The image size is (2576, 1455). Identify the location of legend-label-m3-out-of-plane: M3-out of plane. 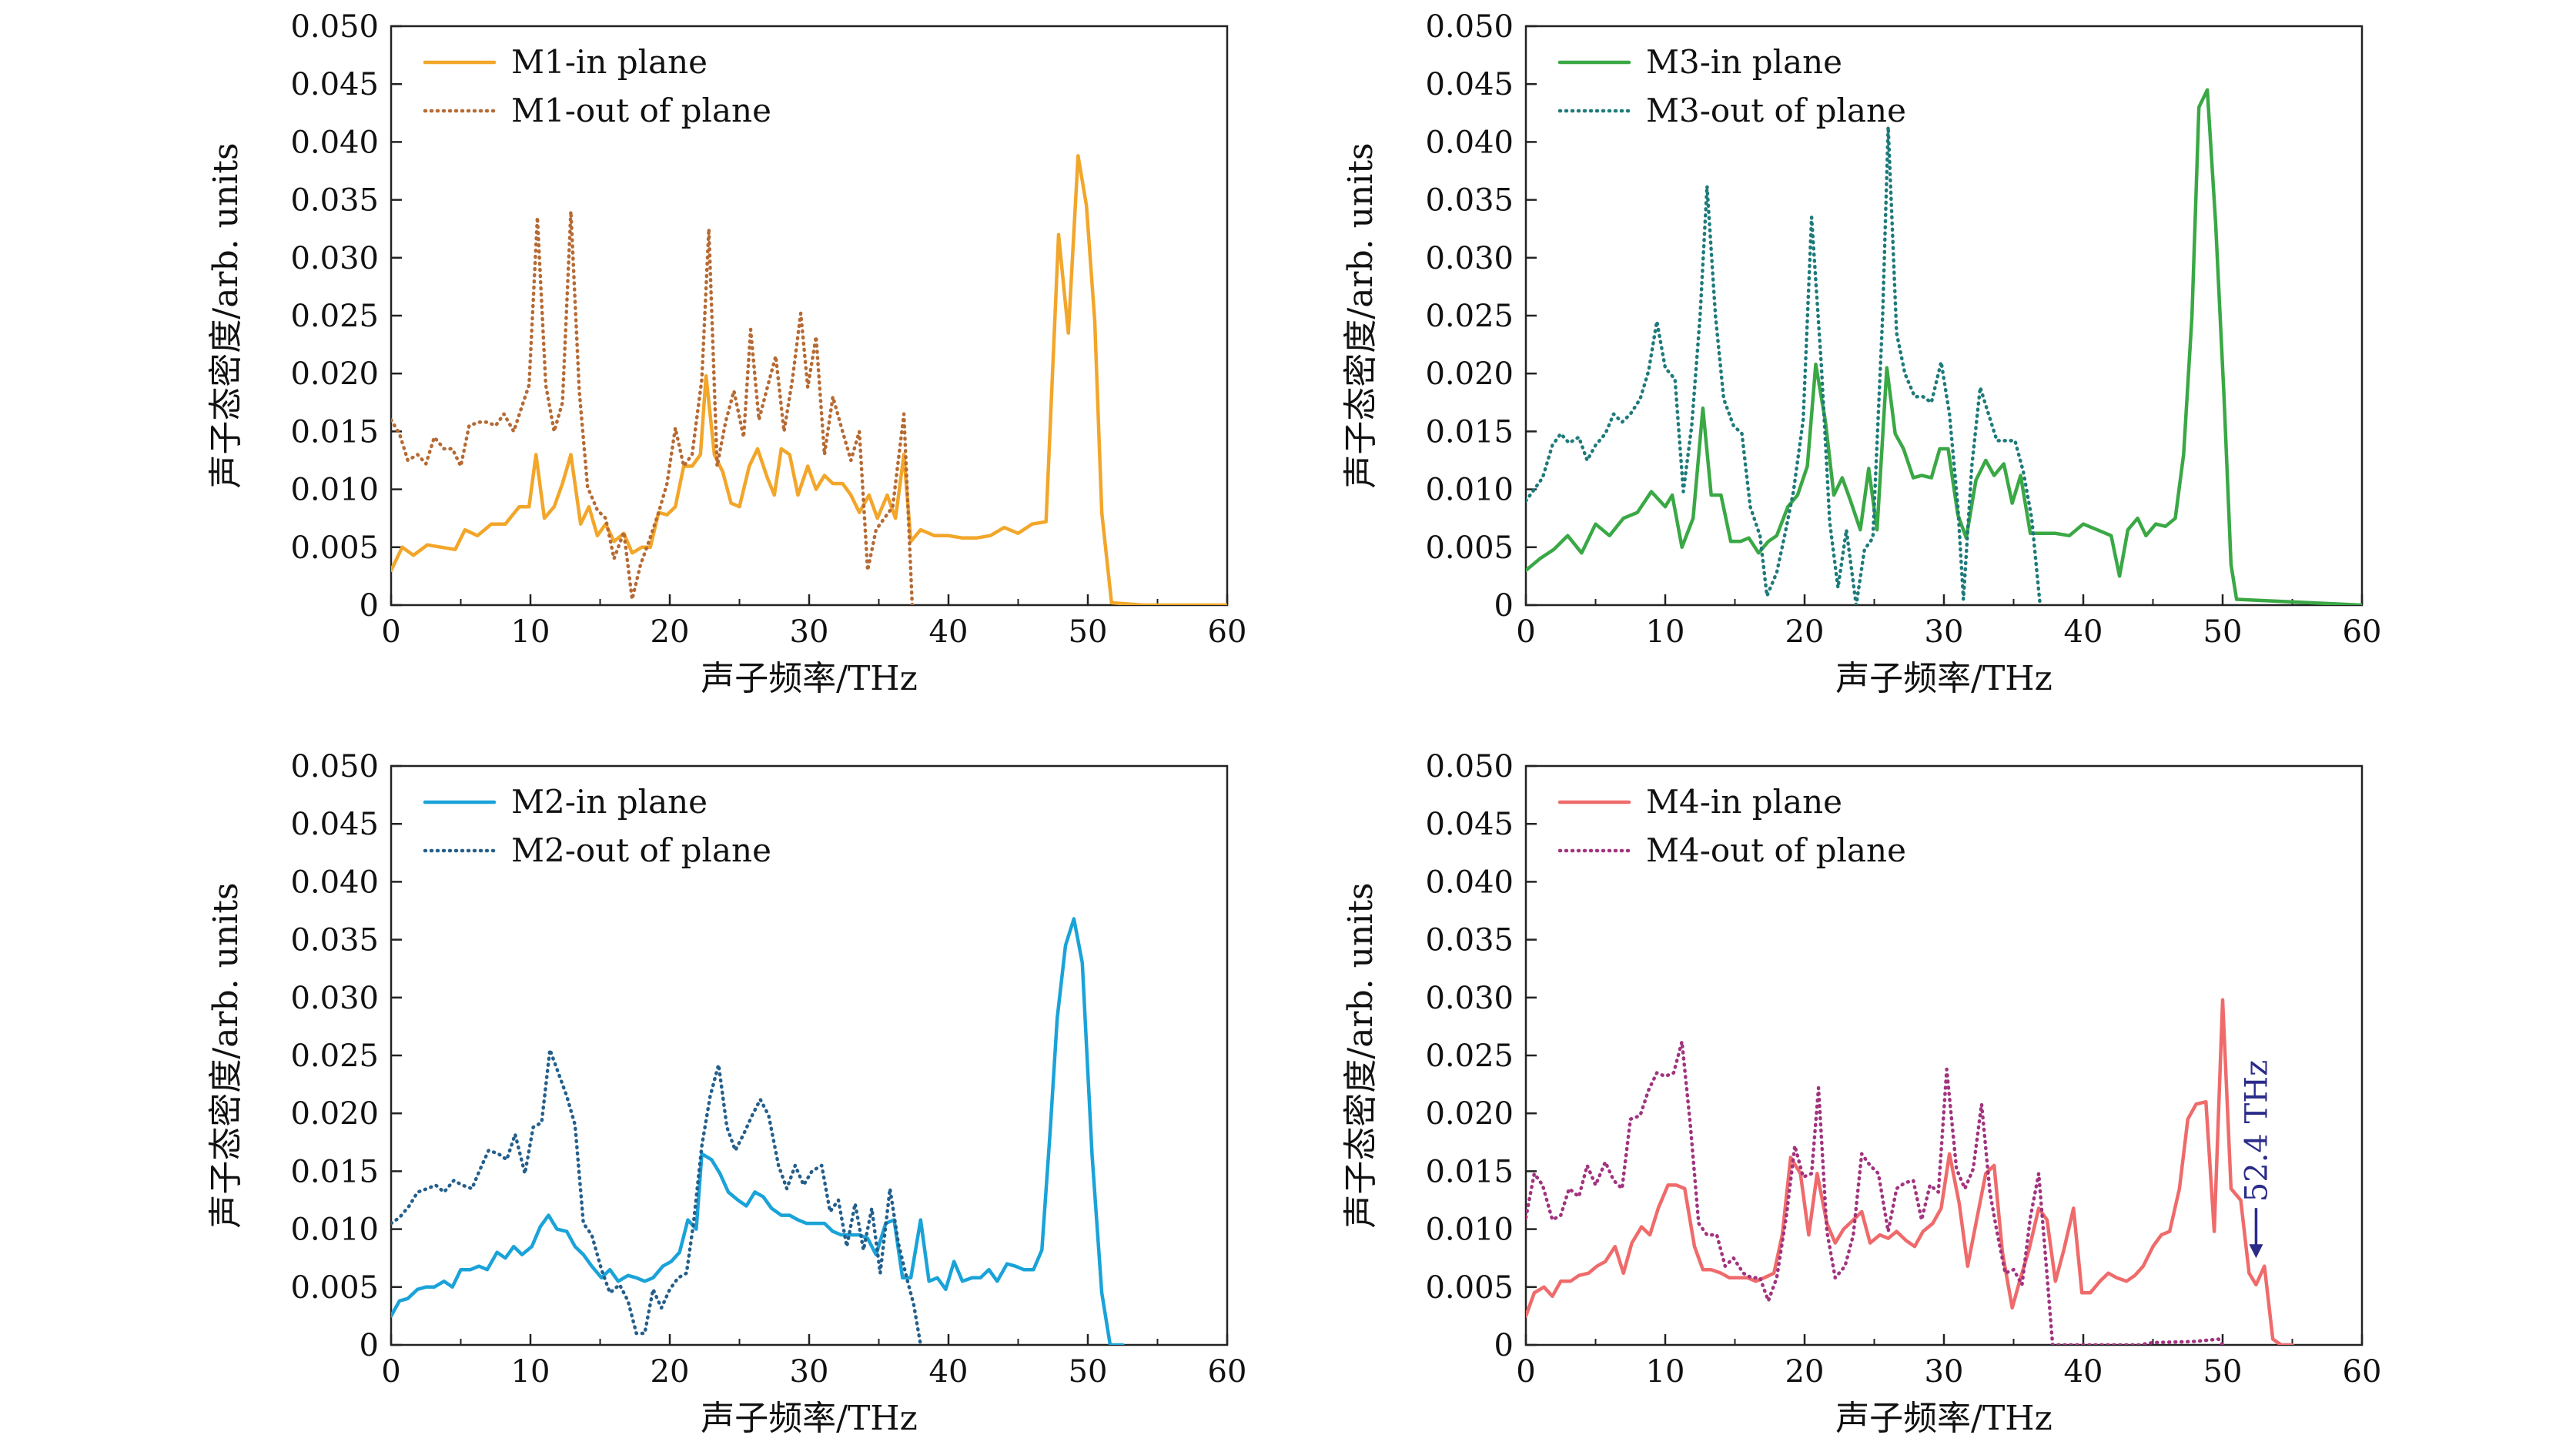
(1776, 111).